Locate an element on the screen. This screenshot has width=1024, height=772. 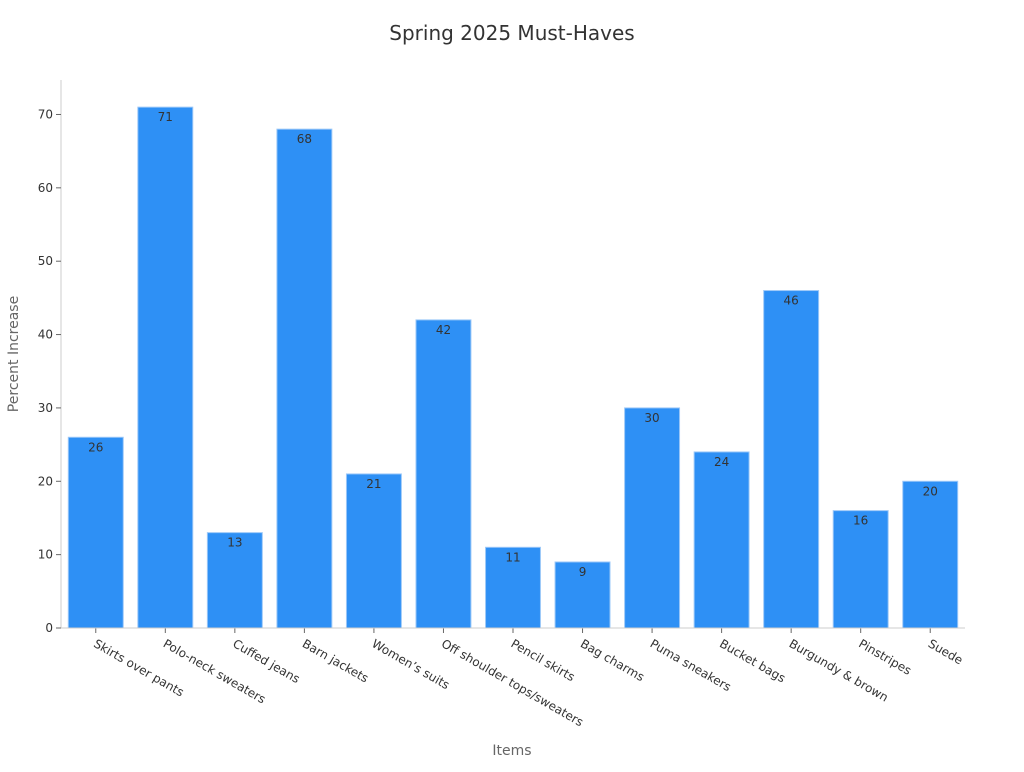
y-tick-label: 50 is located at coordinates (45, 261).